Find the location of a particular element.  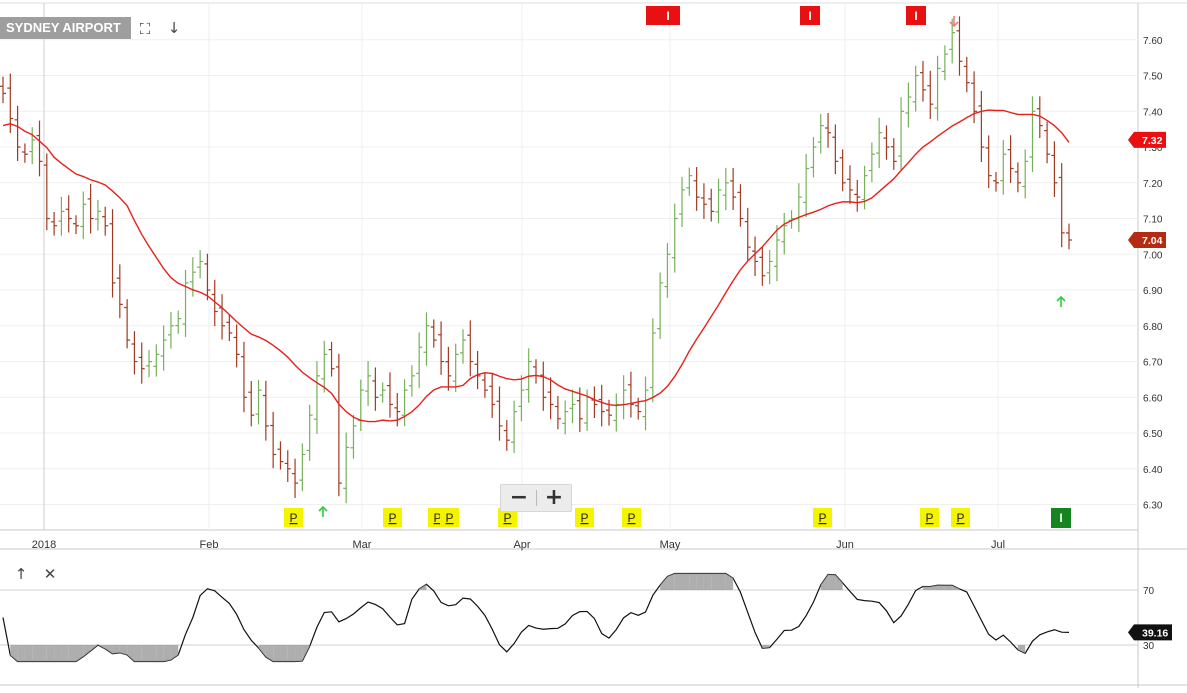

chart-title: SYDNEY AIRPORT is located at coordinates (65, 28).